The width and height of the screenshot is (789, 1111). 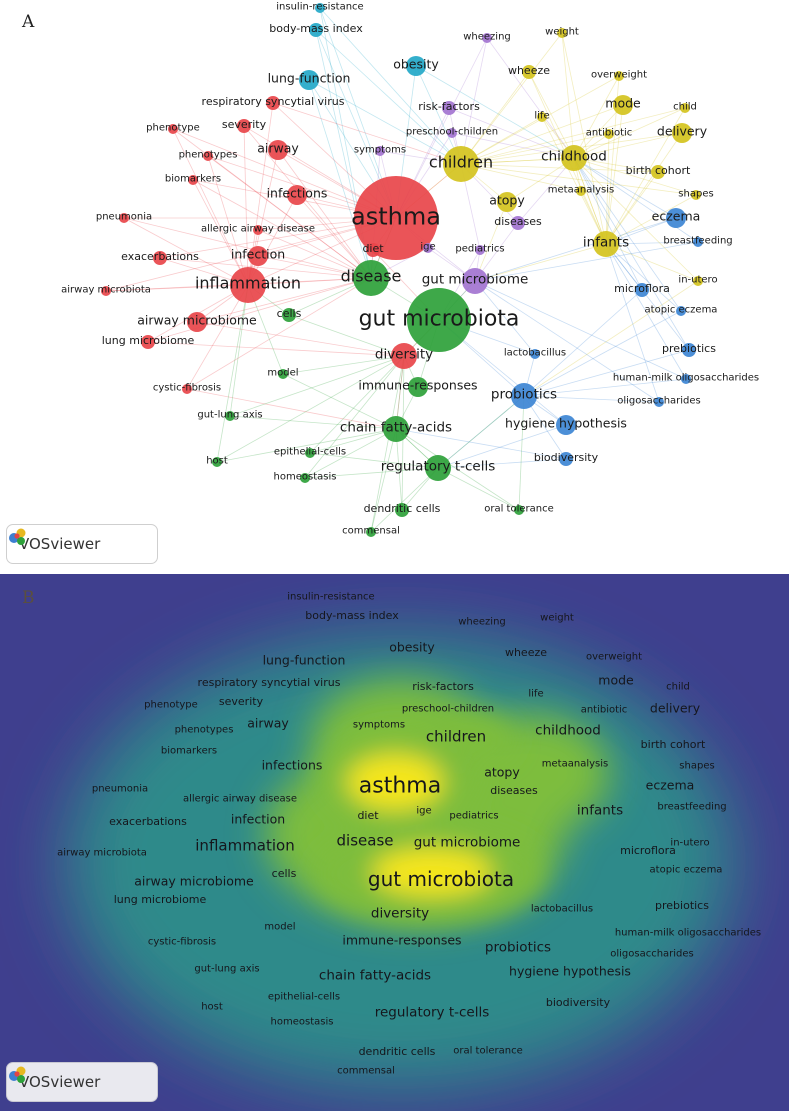 I want to click on density-label-antibiotic: antibiotic, so click(x=604, y=710).